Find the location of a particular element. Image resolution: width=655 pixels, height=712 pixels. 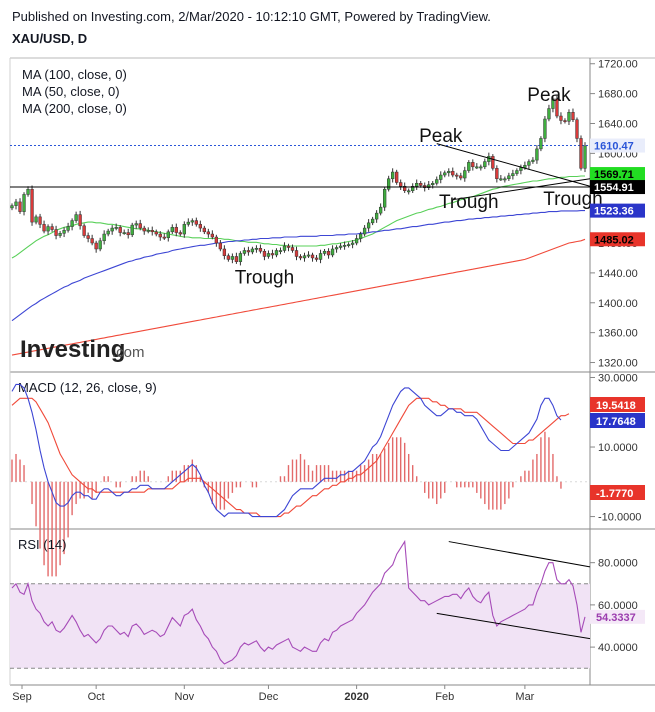

logo-suffix: .com is located at coordinates (128, 352).